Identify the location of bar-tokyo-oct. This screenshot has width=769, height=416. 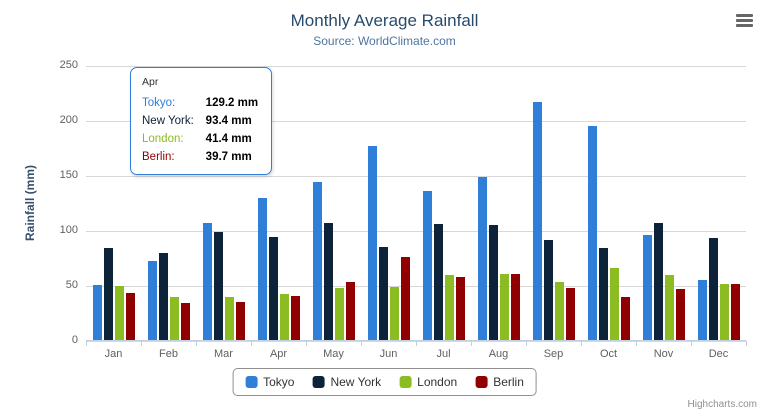
(592, 233).